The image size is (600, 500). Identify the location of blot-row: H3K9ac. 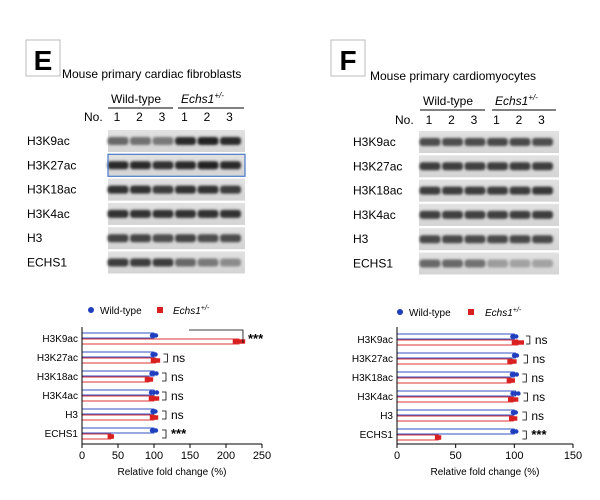
(456, 142).